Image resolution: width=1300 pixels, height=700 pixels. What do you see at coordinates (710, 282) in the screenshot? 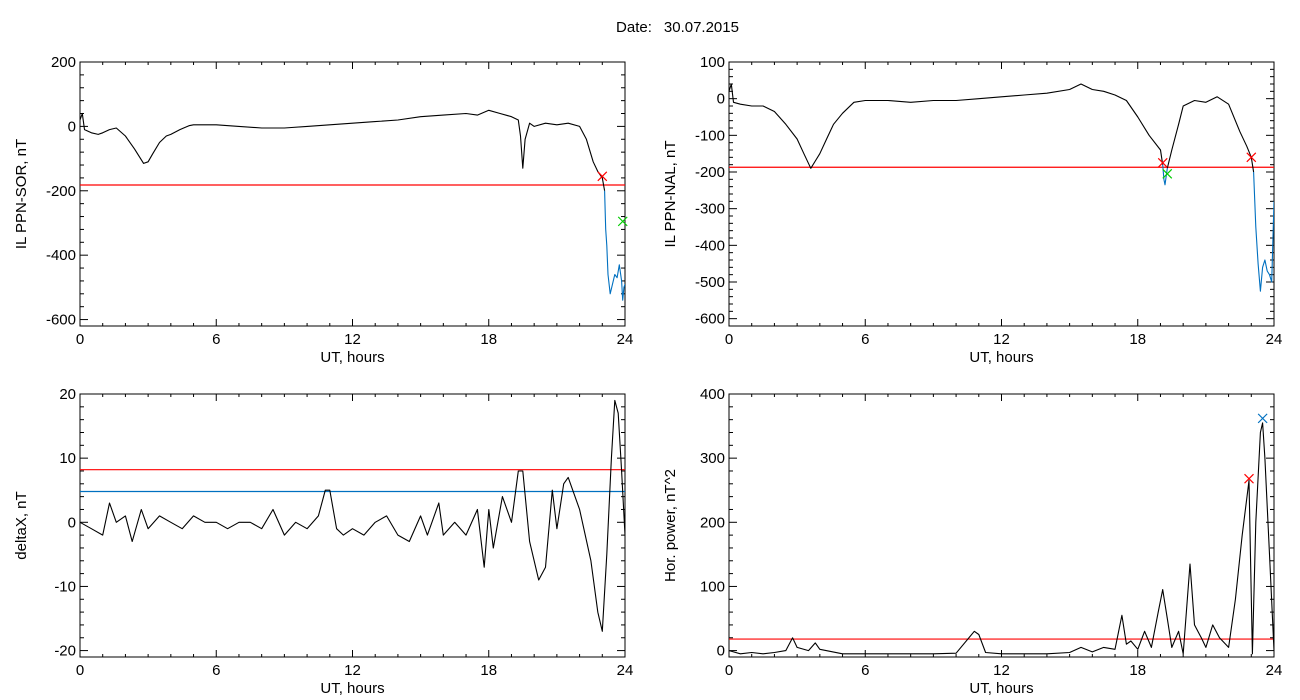
I see `y-tick-label: -500` at bounding box center [710, 282].